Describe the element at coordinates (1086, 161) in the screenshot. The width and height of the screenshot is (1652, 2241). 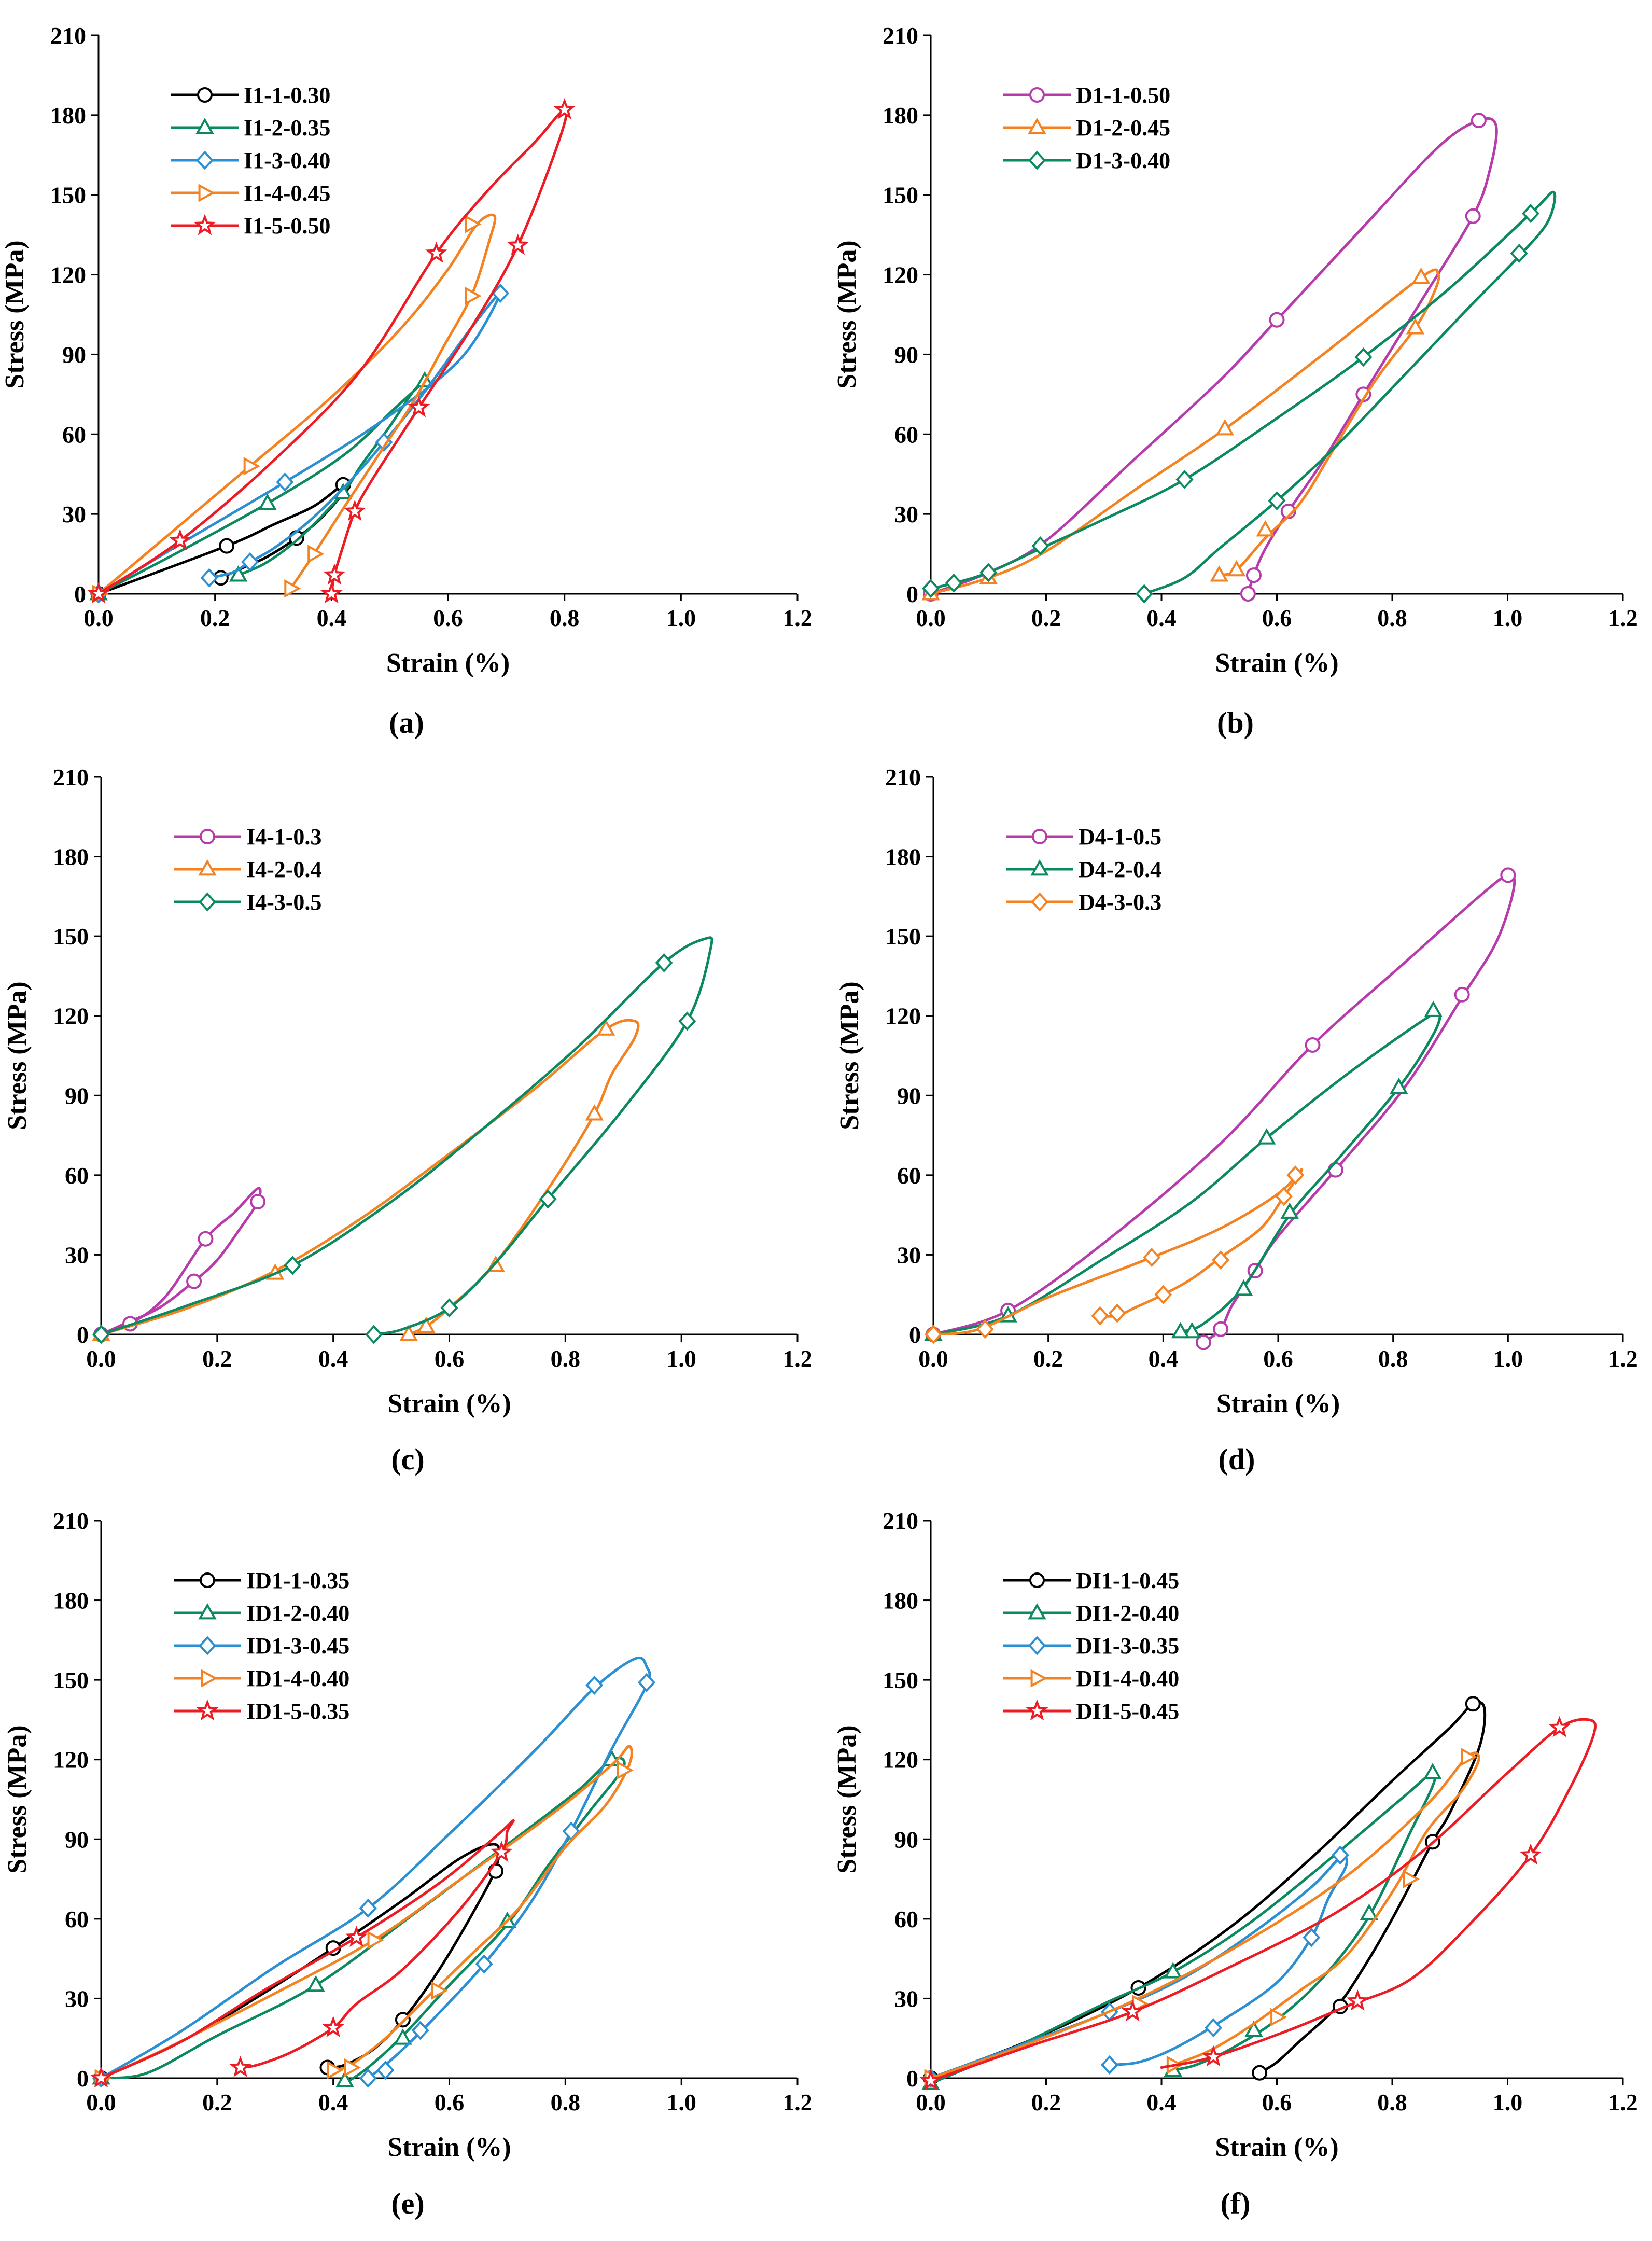
I see `legend-item: D1-3-0.40` at that location.